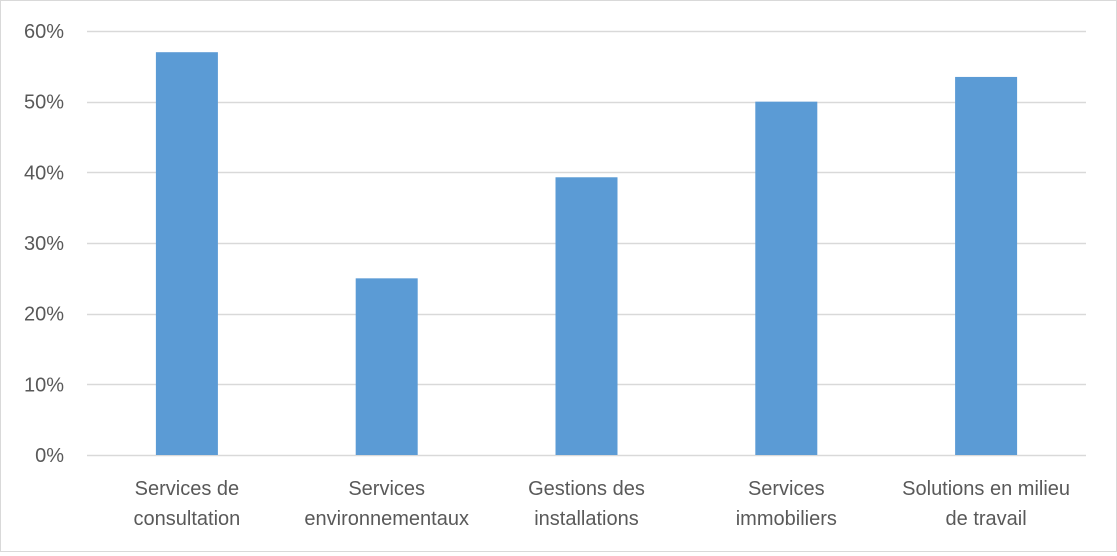  I want to click on y-tick-label: 50%, so click(44, 103).